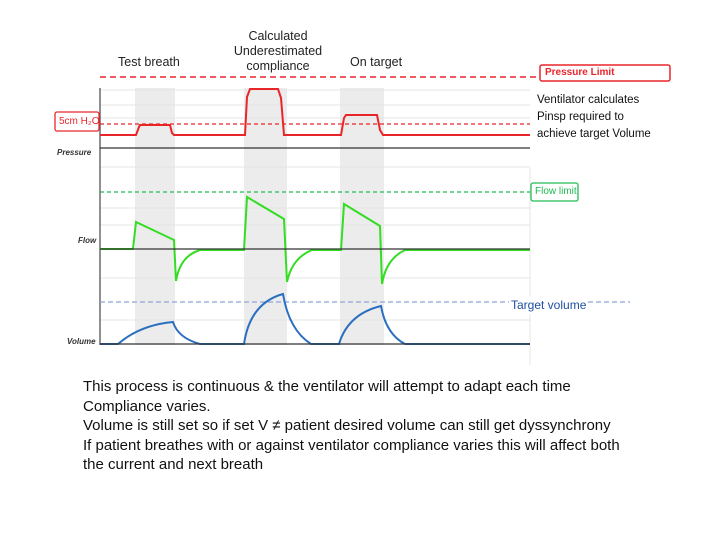  I want to click on flow-limit-box, so click(554, 192).